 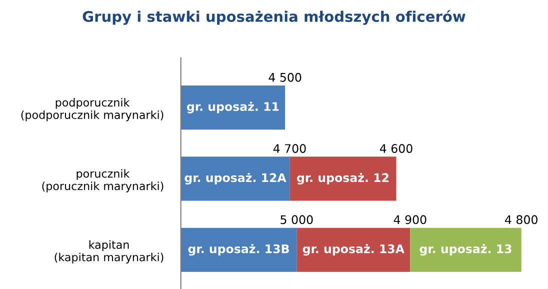 I want to click on y-tick-label: podporucznik (podporucznik marynarki), so click(x=92, y=110).